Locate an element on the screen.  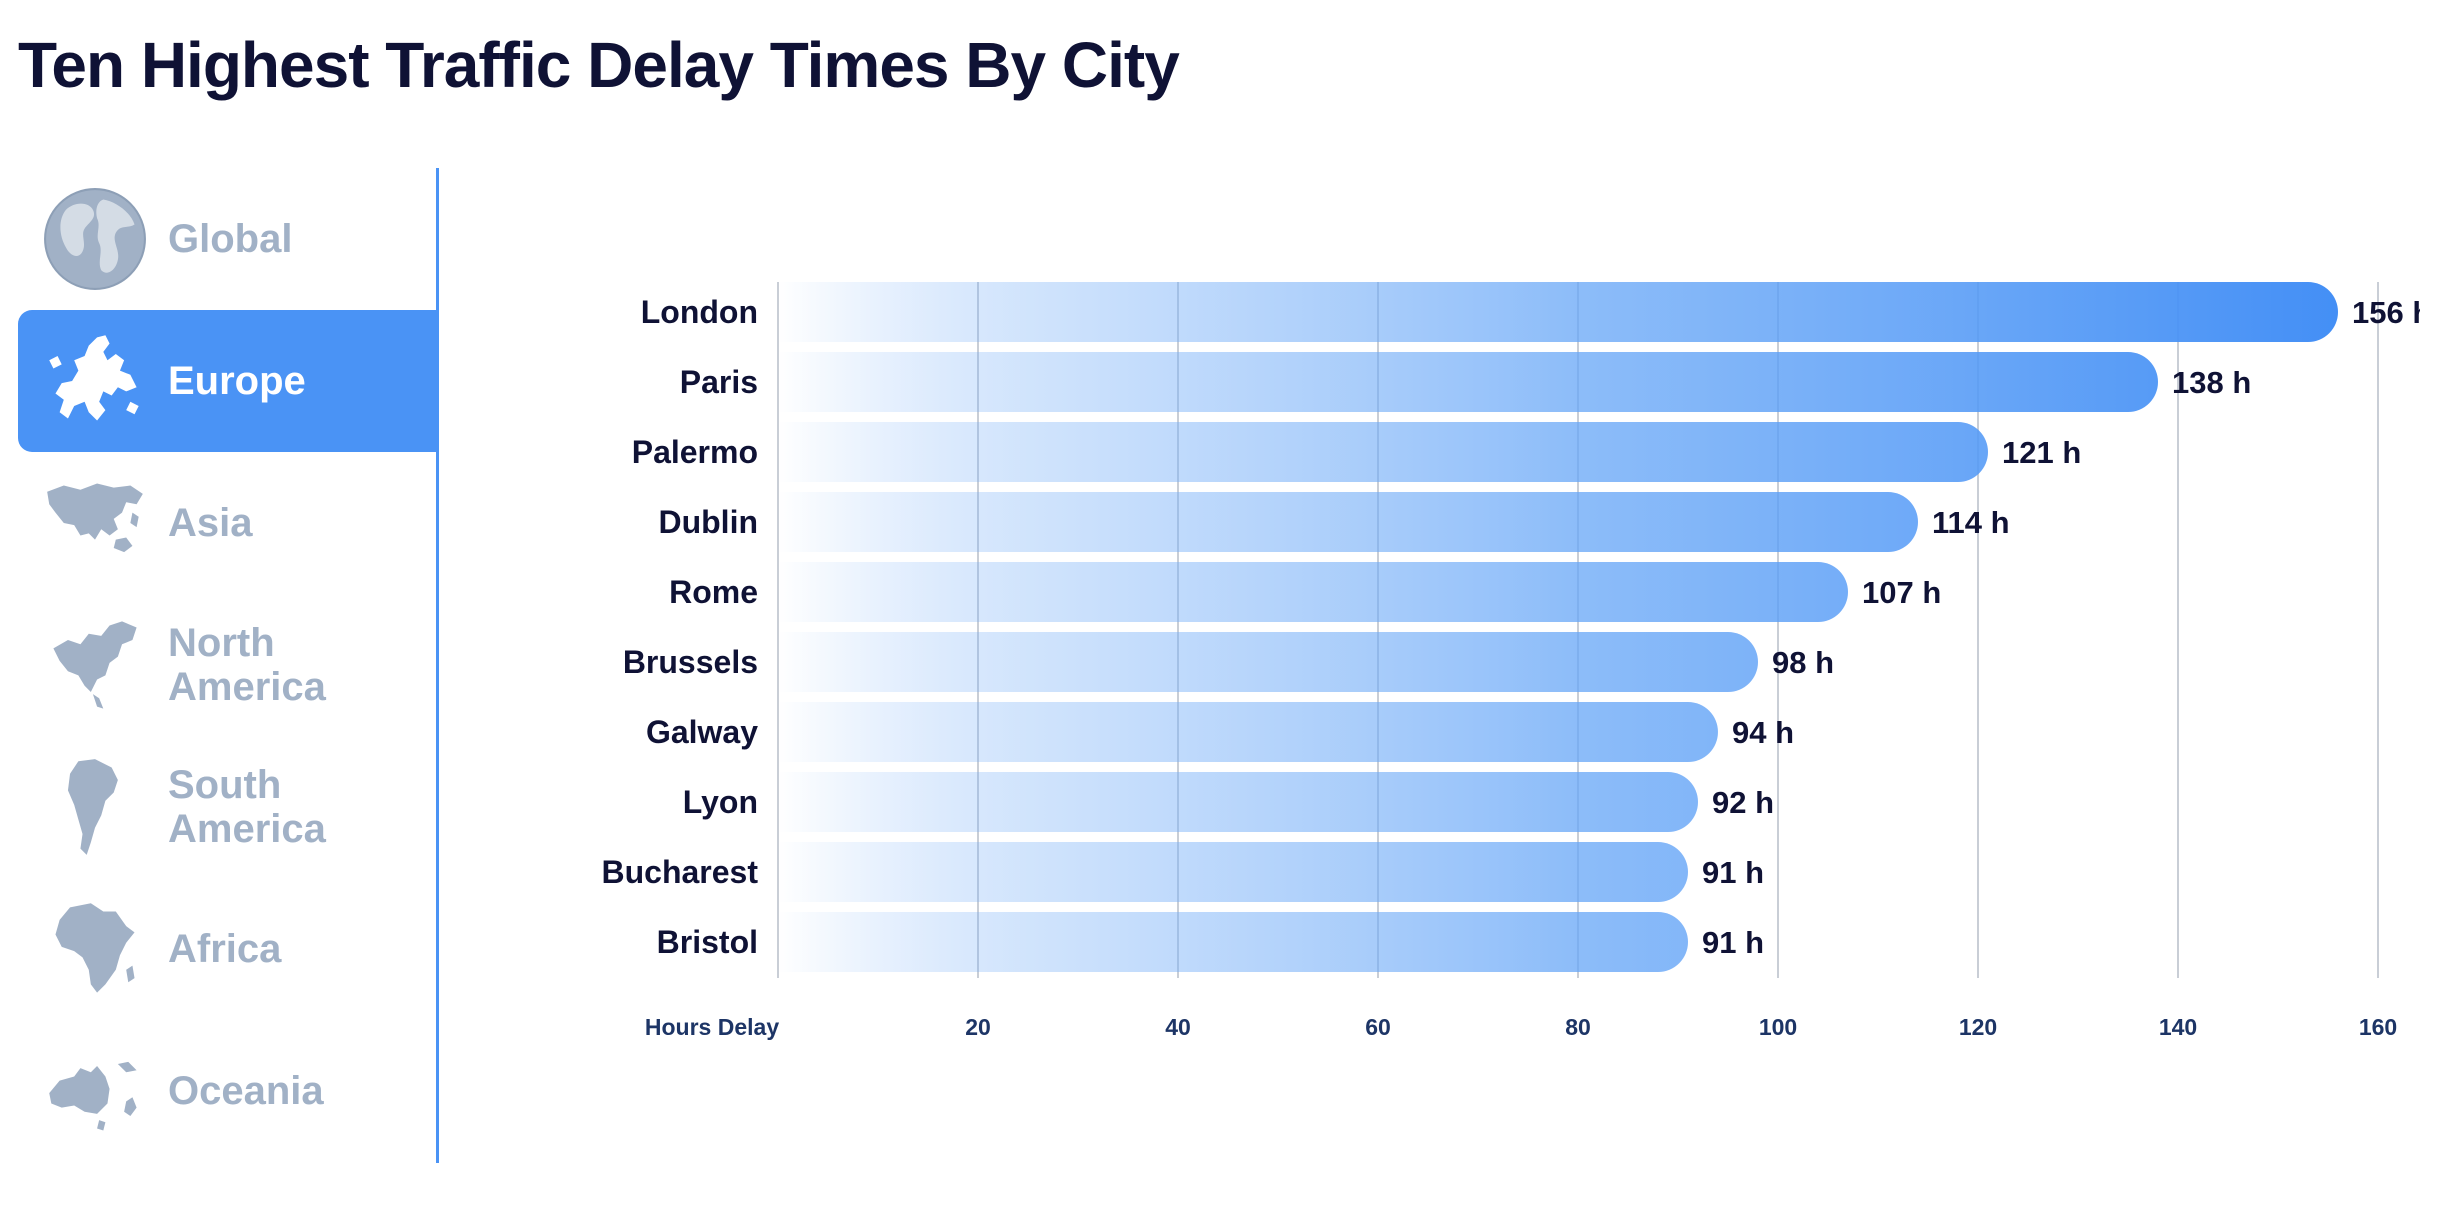
value-label: 114 h is located at coordinates (1971, 522).